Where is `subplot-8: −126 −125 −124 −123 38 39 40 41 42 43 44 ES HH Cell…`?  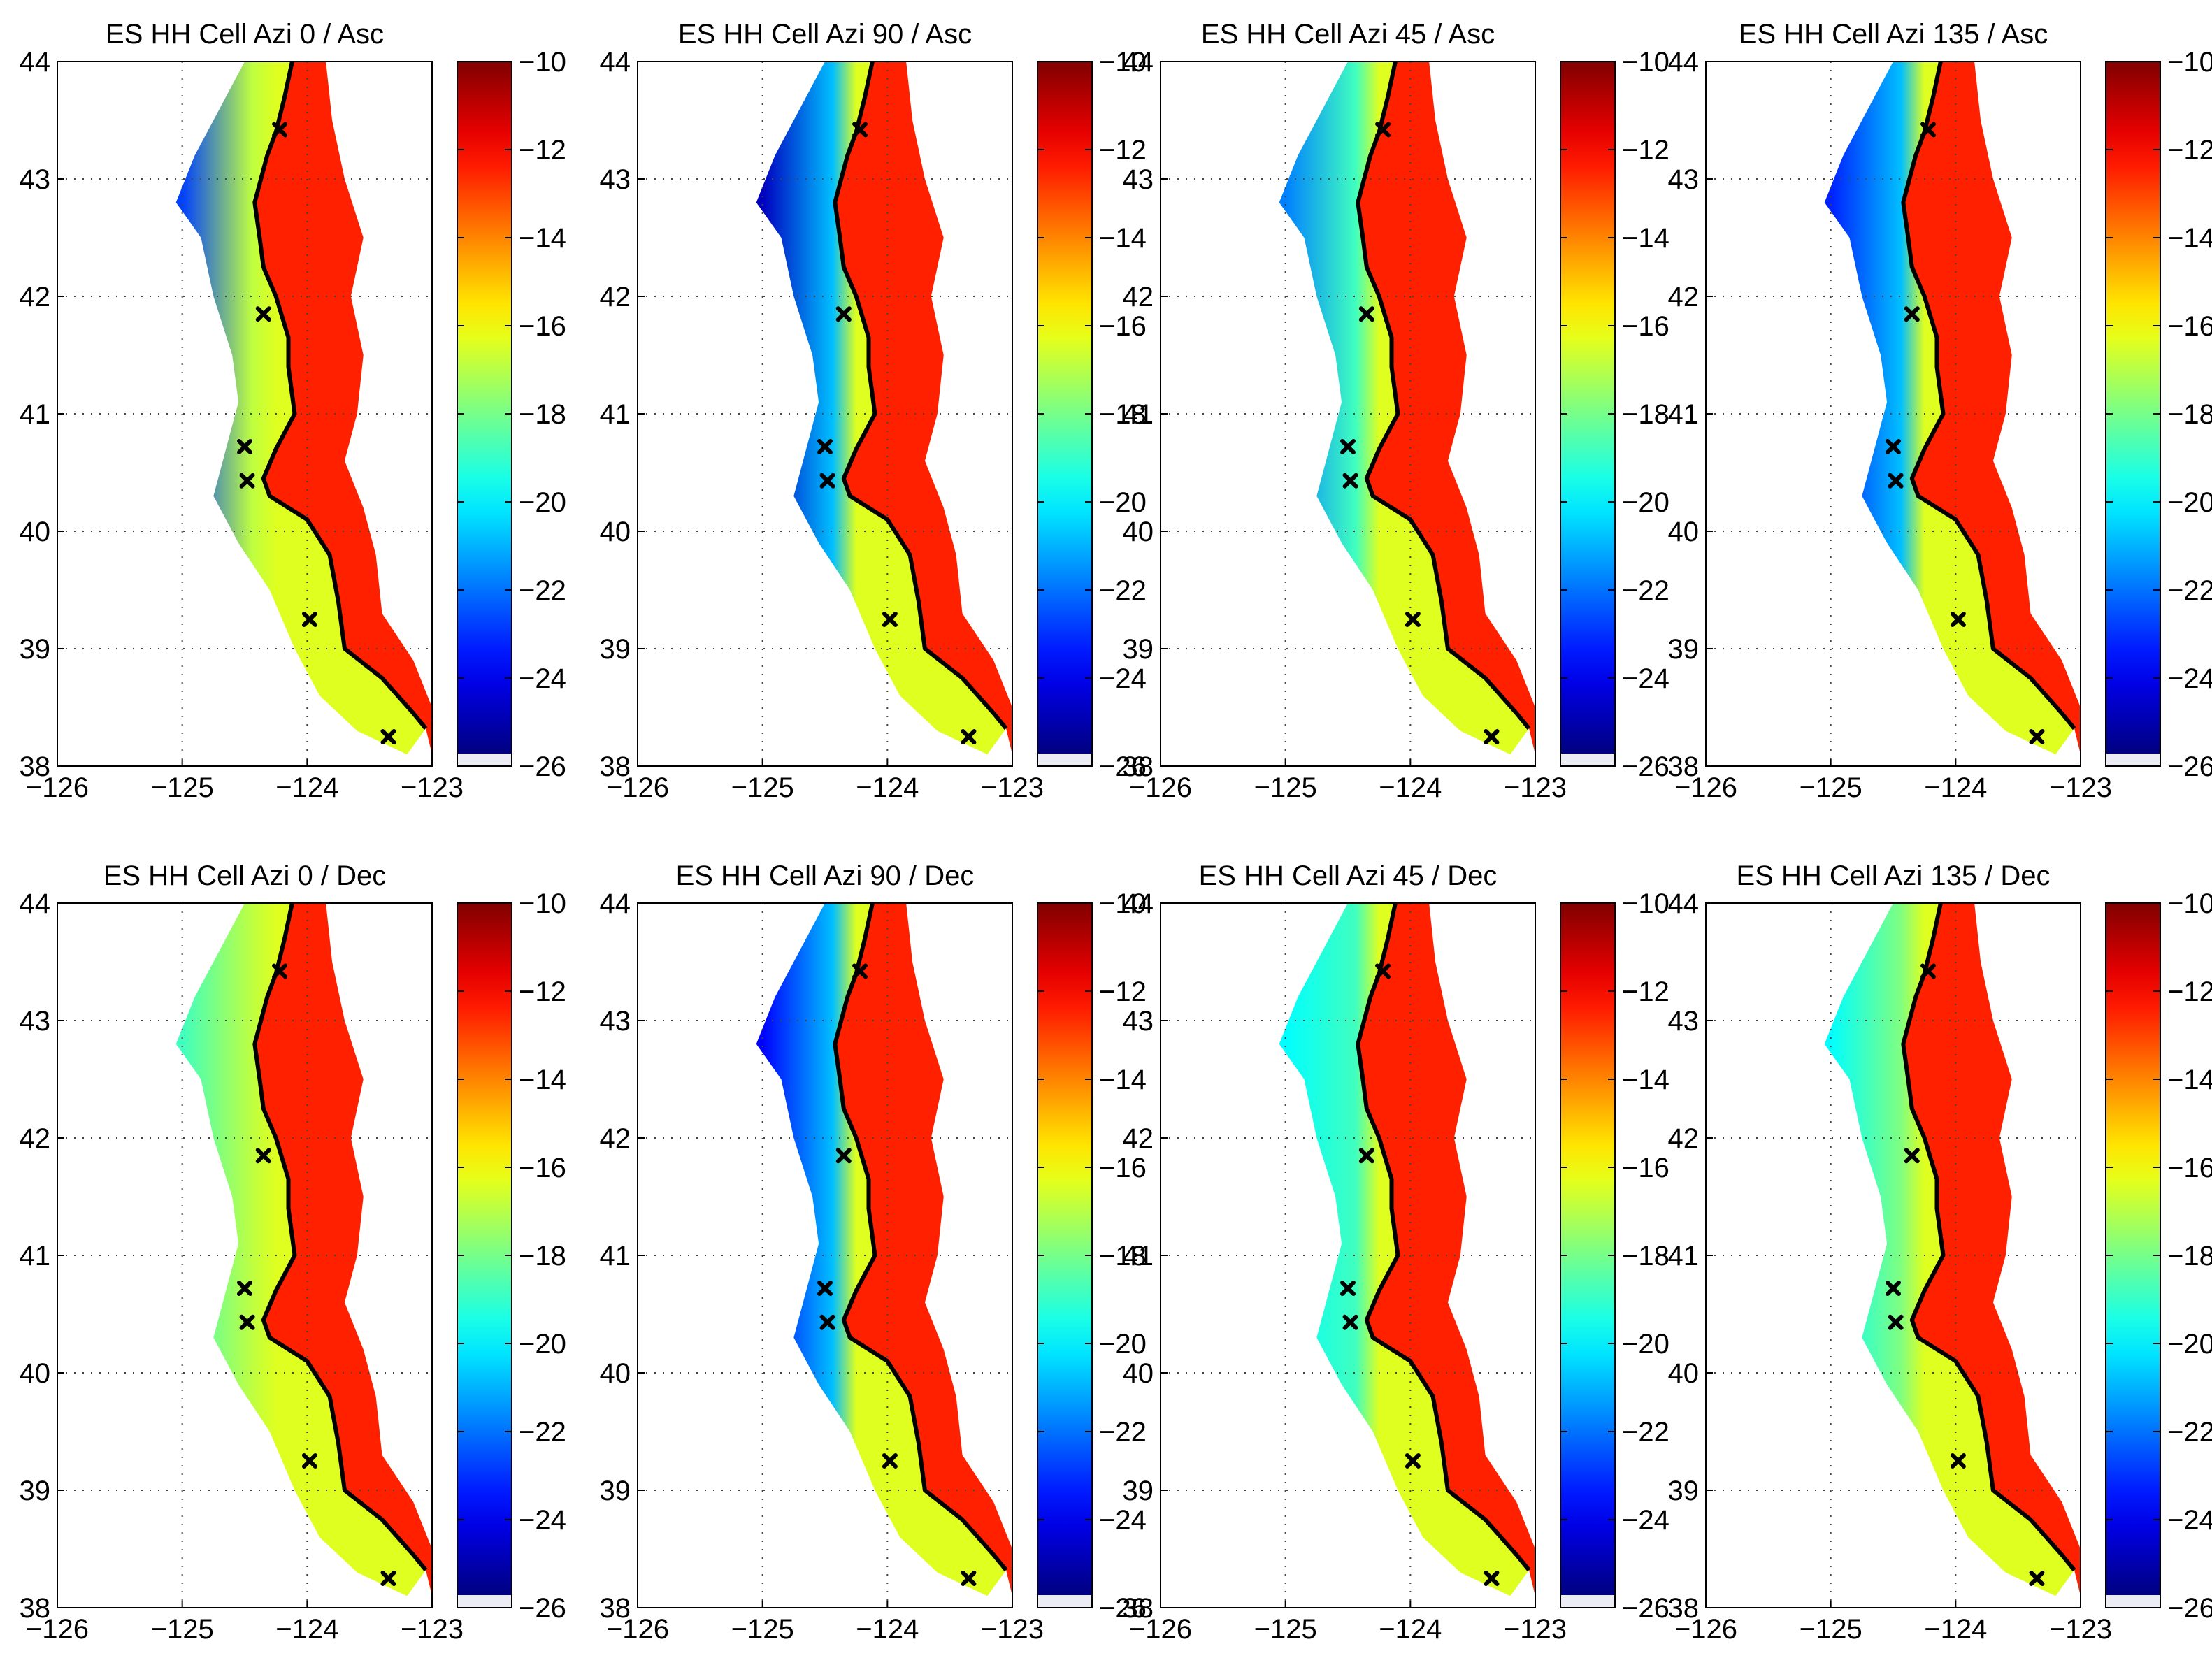 subplot-8: −126 −125 −124 −123 38 39 40 41 42 43 44 ES HH Cell… is located at coordinates (1940, 1253).